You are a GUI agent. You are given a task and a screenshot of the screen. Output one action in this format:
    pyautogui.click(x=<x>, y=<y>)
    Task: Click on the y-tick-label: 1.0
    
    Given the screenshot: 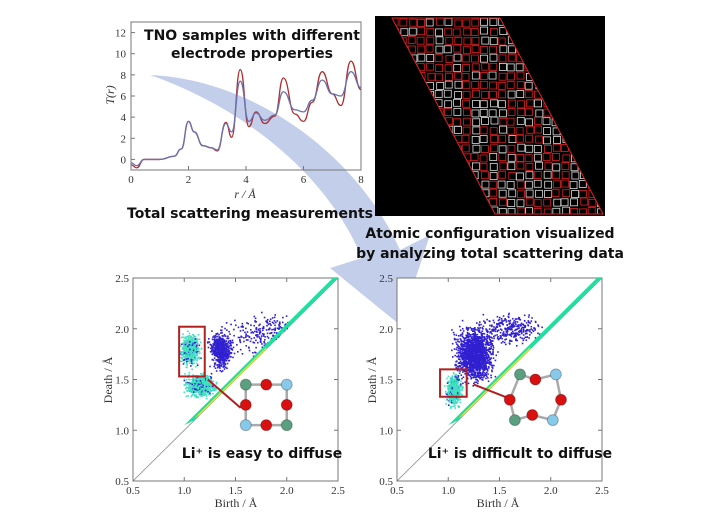 What is the action you would take?
    pyautogui.click(x=386, y=431)
    